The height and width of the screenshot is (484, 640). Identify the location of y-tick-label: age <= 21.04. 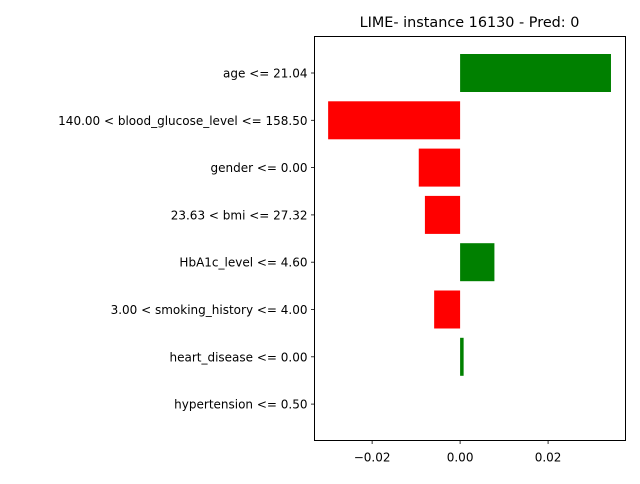
(265, 74).